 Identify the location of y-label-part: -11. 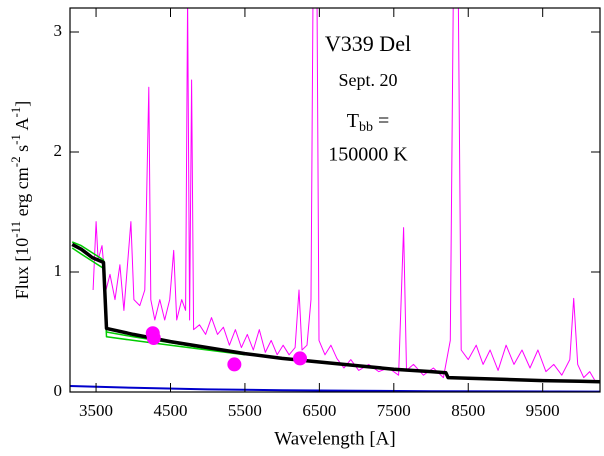
(15, 229).